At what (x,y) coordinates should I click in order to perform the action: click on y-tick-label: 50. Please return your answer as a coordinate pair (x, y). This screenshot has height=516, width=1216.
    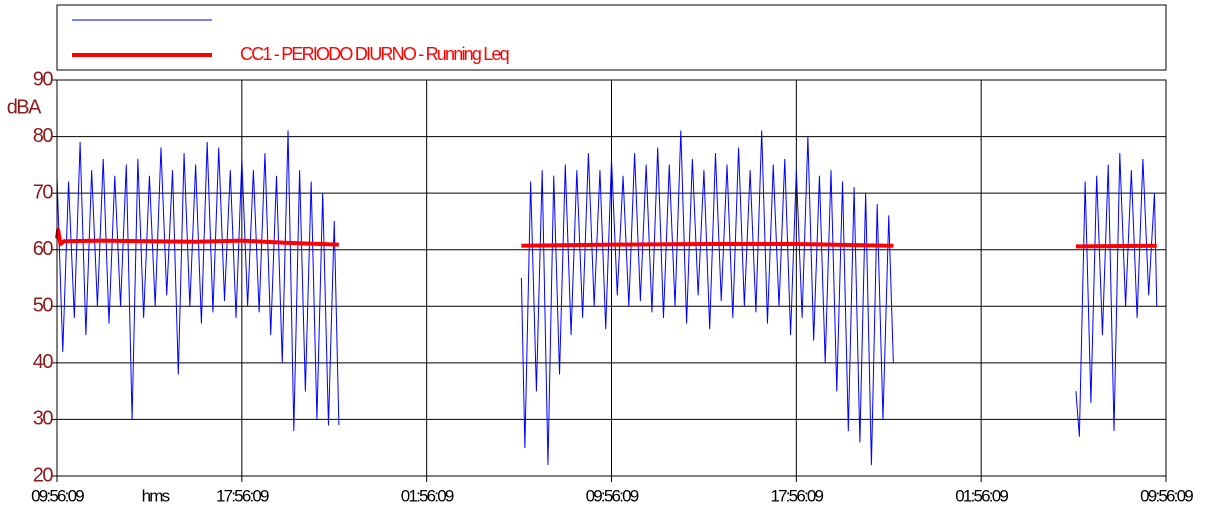
    Looking at the image, I should click on (43, 306).